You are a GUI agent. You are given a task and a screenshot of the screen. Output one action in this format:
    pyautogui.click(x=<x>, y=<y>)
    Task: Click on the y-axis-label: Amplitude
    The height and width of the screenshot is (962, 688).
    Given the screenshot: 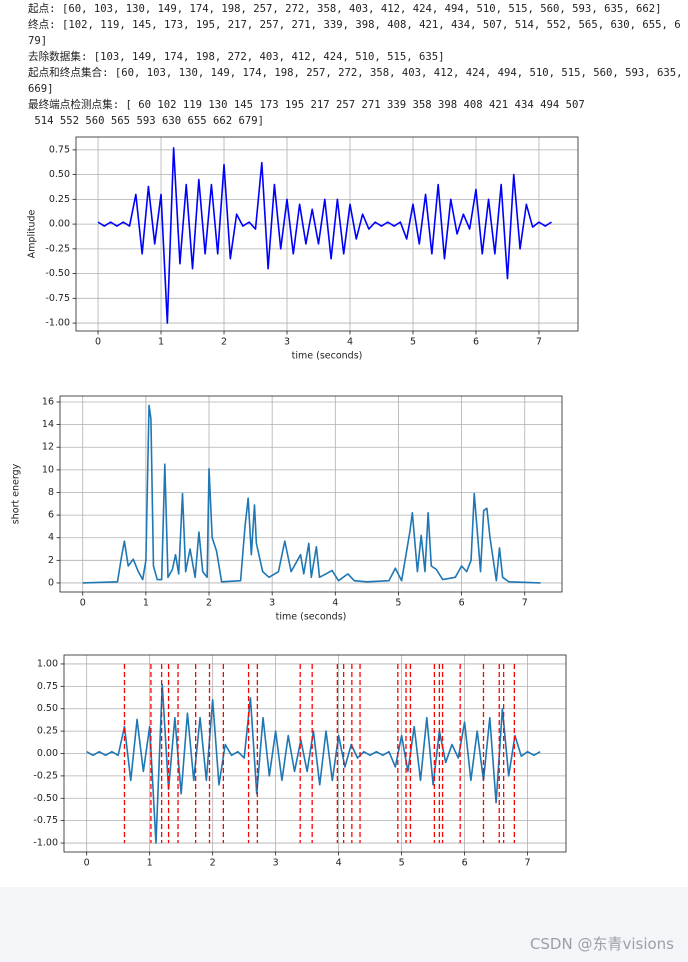 What is the action you would take?
    pyautogui.click(x=32, y=234)
    